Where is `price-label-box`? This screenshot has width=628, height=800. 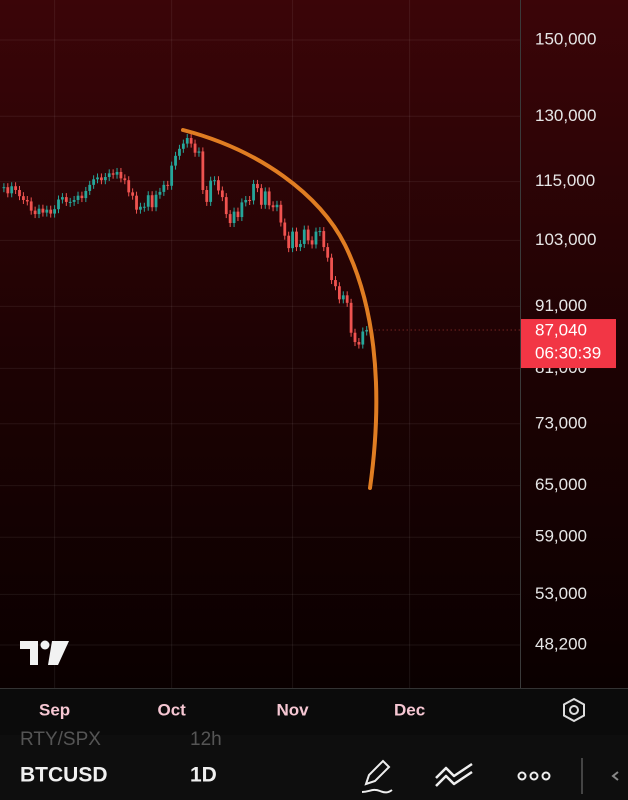 price-label-box is located at coordinates (568, 344).